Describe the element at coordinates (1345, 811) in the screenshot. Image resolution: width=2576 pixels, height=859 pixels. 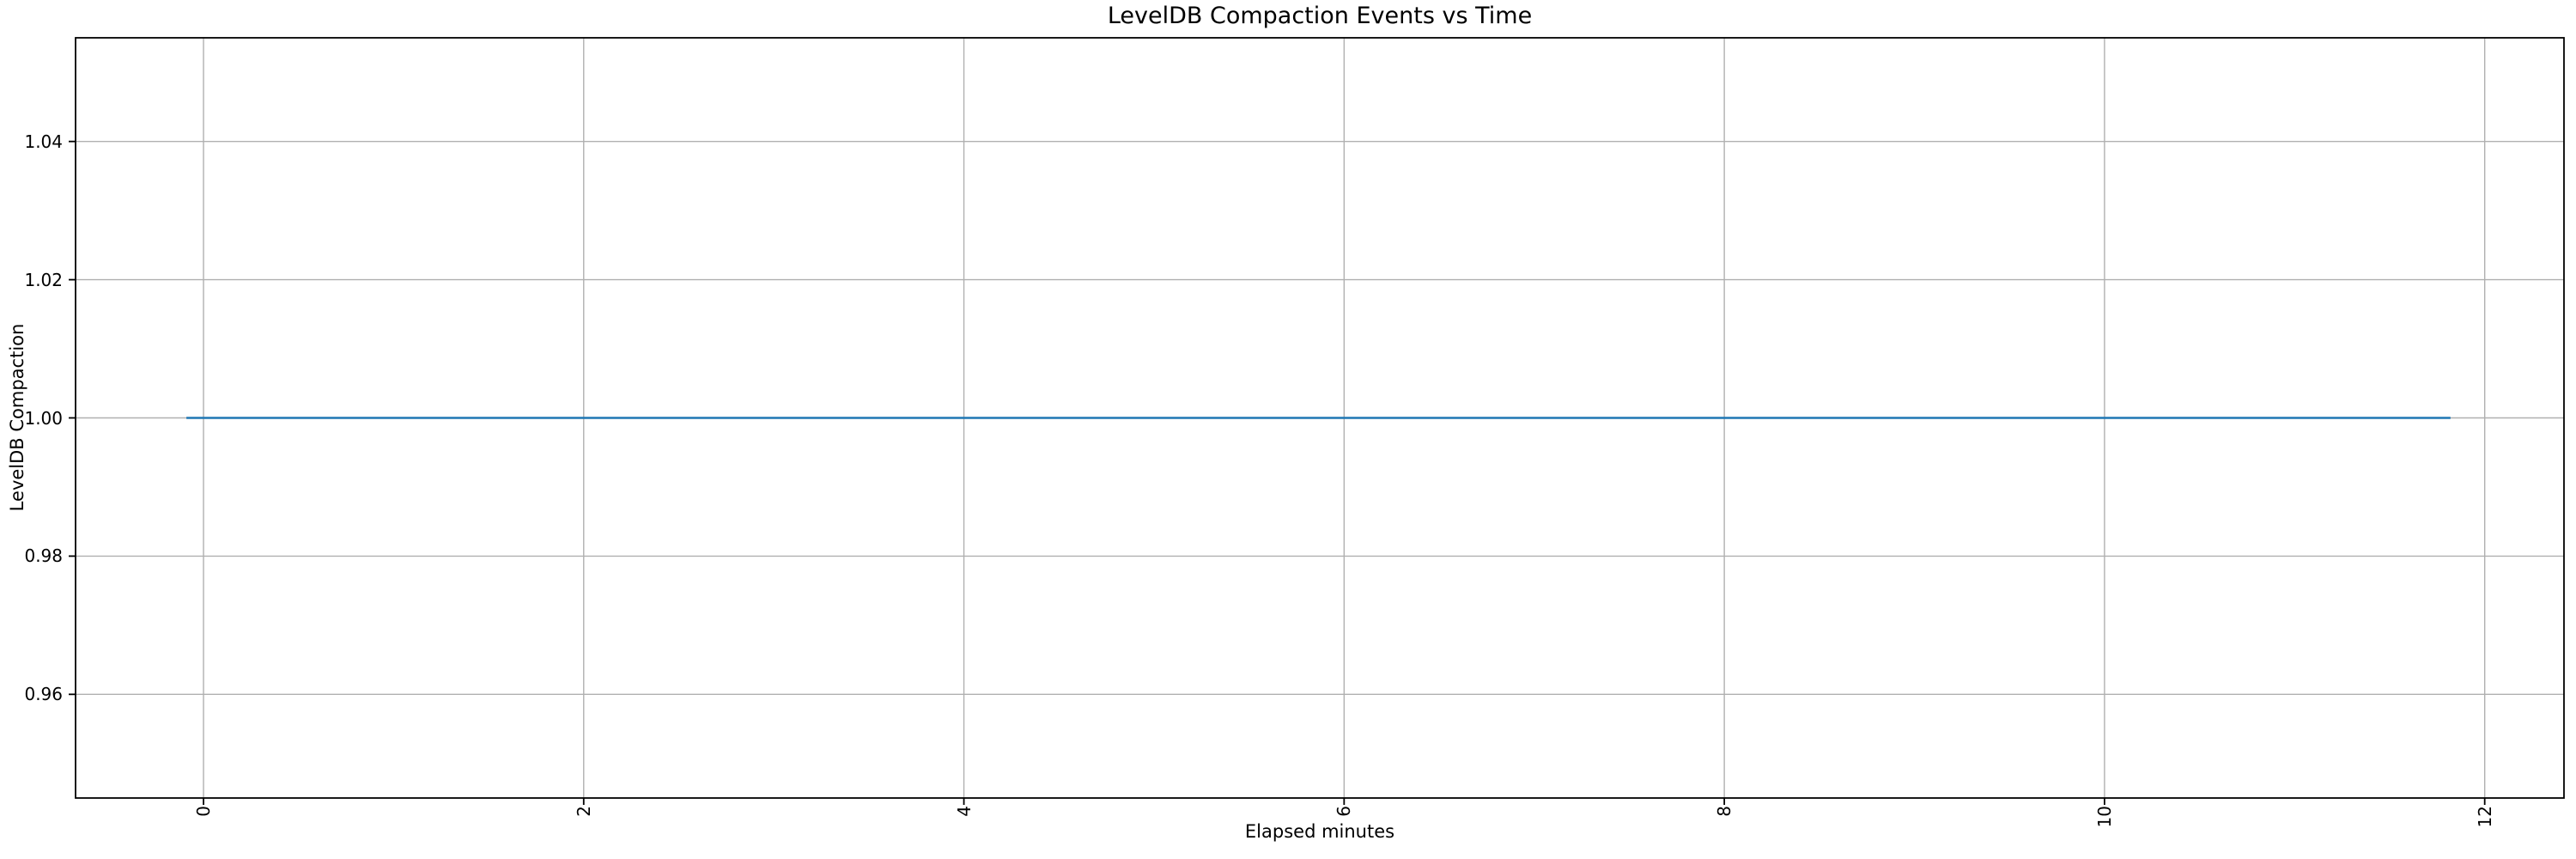
I see `x-tick-label: 6` at that location.